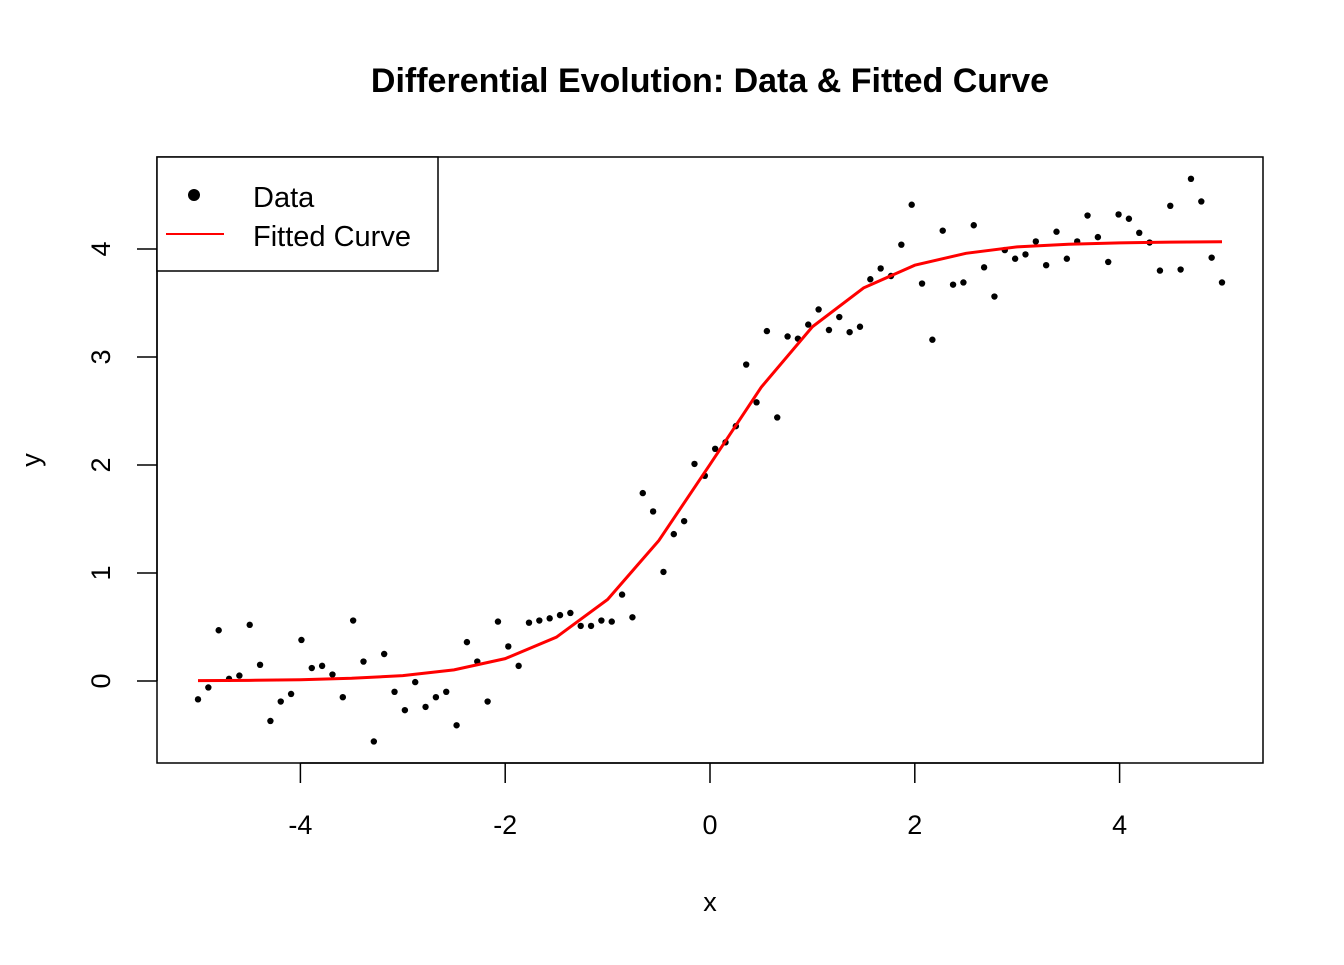  Describe the element at coordinates (1119, 825) in the screenshot. I see `x-tick-label: 4` at that location.